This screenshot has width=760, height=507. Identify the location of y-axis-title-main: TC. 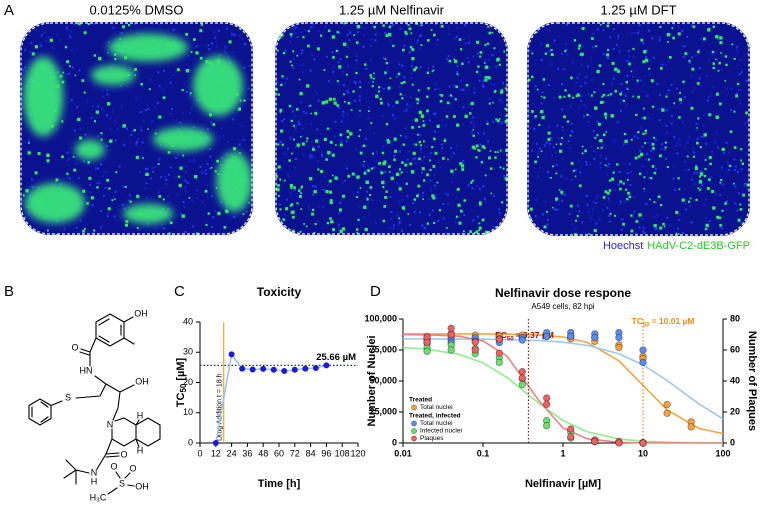
(181, 399).